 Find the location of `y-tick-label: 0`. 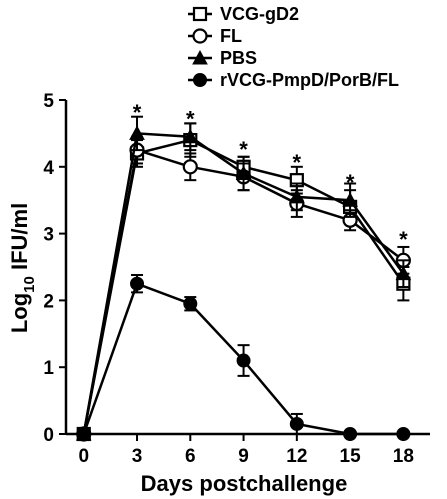

y-tick-label: 0 is located at coordinates (48, 435).